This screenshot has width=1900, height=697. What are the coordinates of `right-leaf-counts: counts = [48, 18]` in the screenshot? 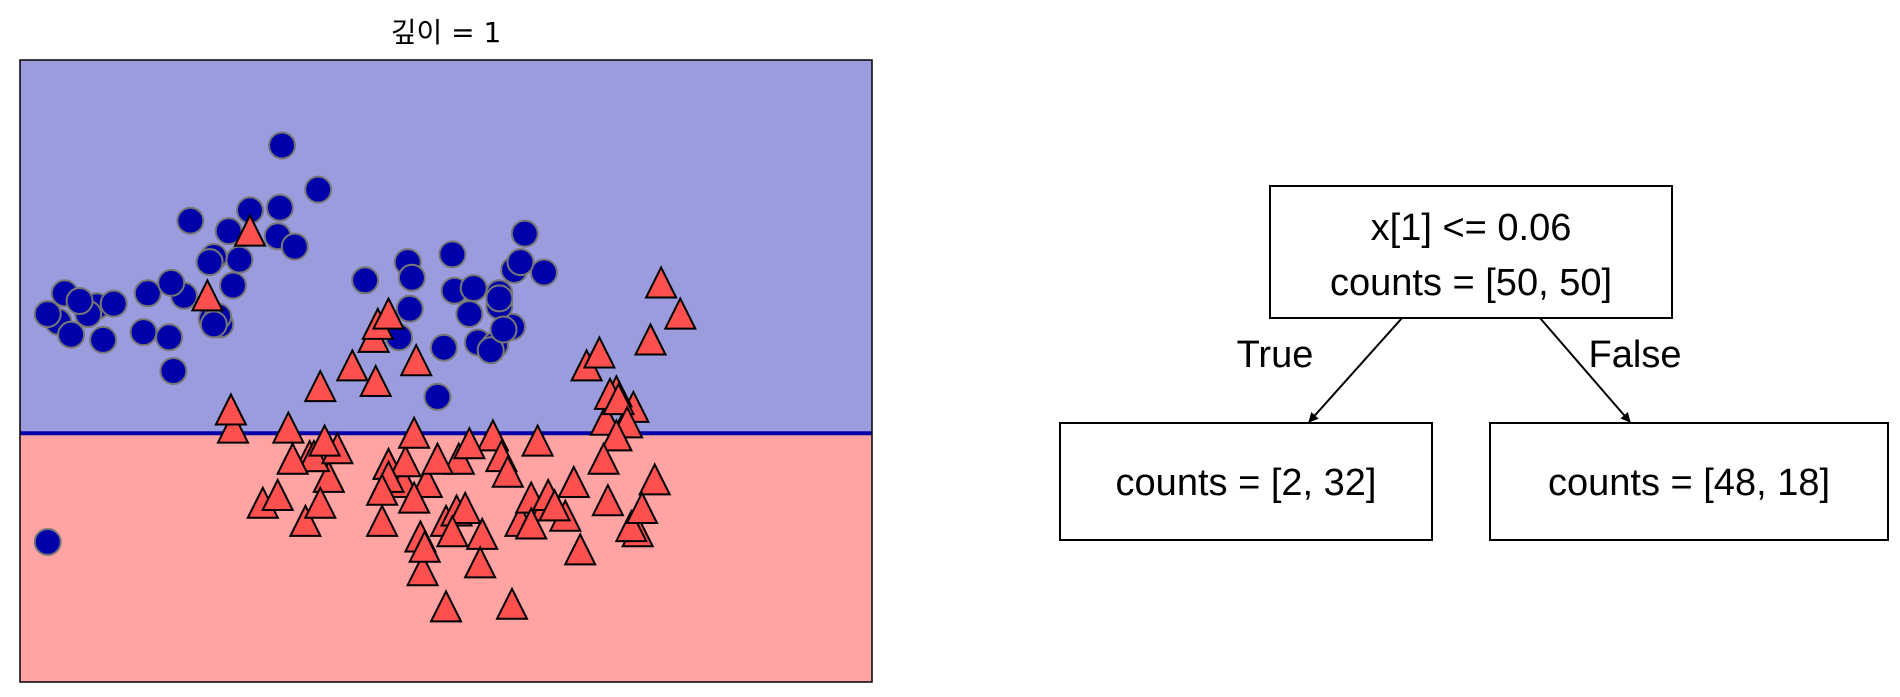 It's located at (1689, 483).